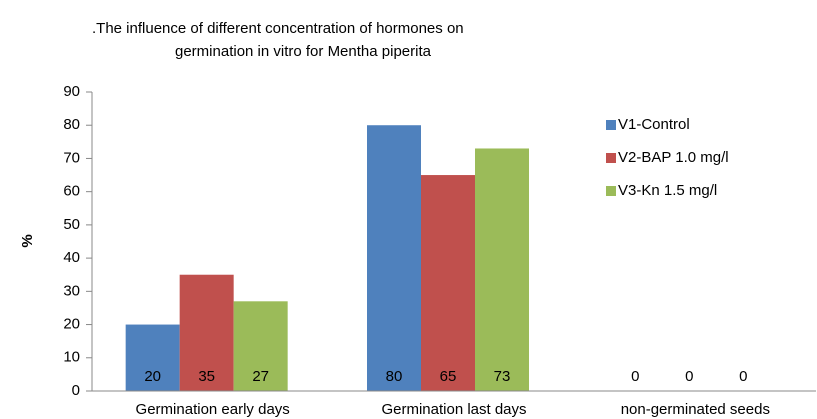  What do you see at coordinates (71, 191) in the screenshot?
I see `y-tick-label: 60` at bounding box center [71, 191].